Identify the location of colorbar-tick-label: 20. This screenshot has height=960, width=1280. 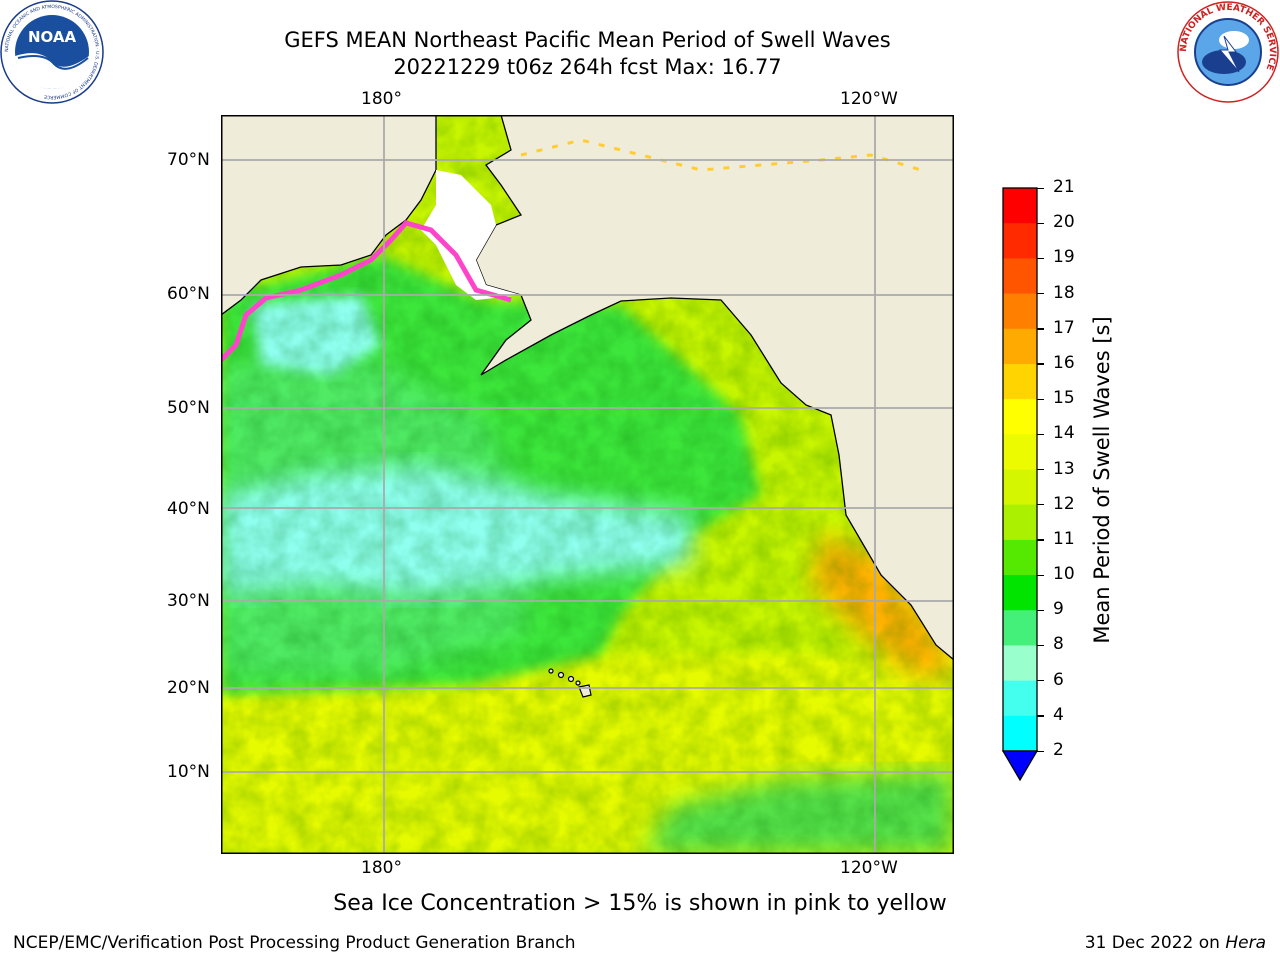
(1064, 222).